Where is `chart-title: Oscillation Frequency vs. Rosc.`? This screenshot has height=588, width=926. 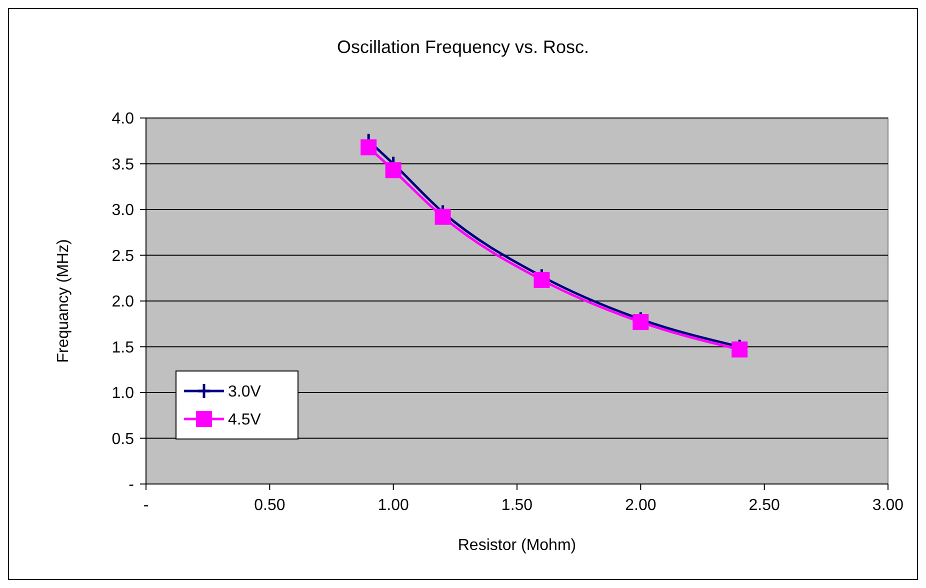 chart-title: Oscillation Frequency vs. Rosc. is located at coordinates (463, 47).